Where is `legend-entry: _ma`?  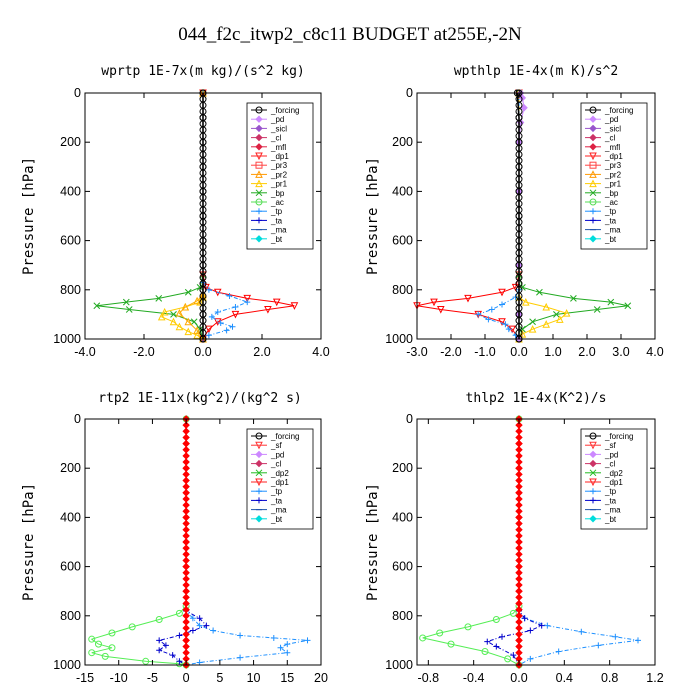
legend-entry: _ma is located at coordinates (269, 230).